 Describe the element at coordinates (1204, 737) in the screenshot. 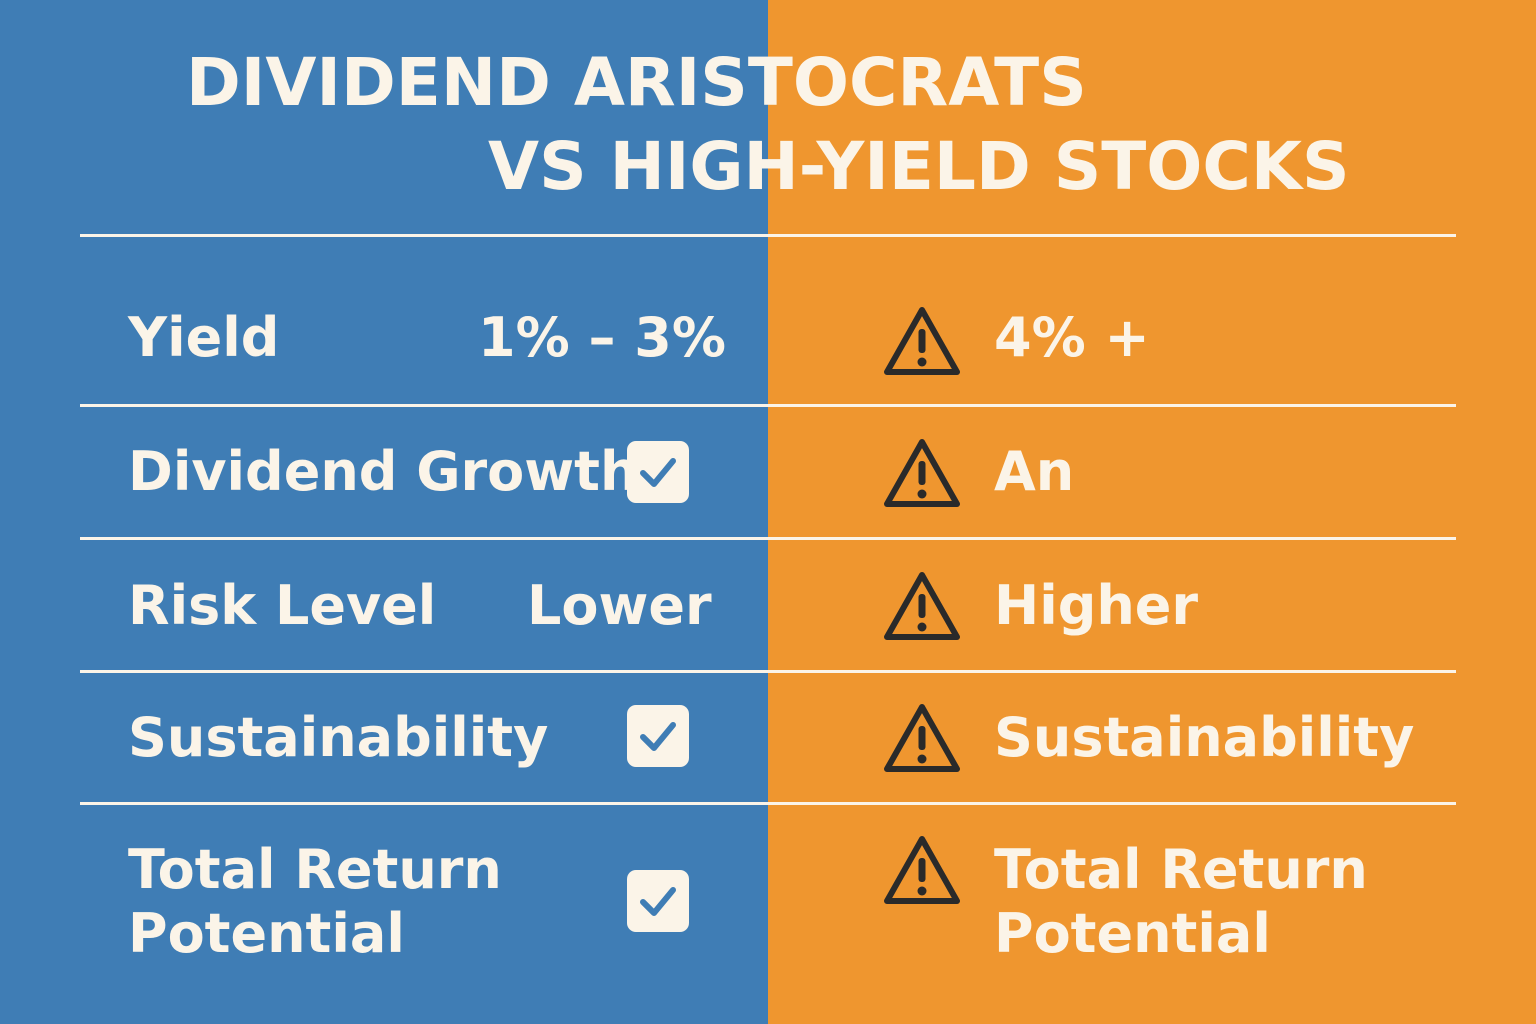

I see `high-yield-sustainability-value: Sustainability` at that location.